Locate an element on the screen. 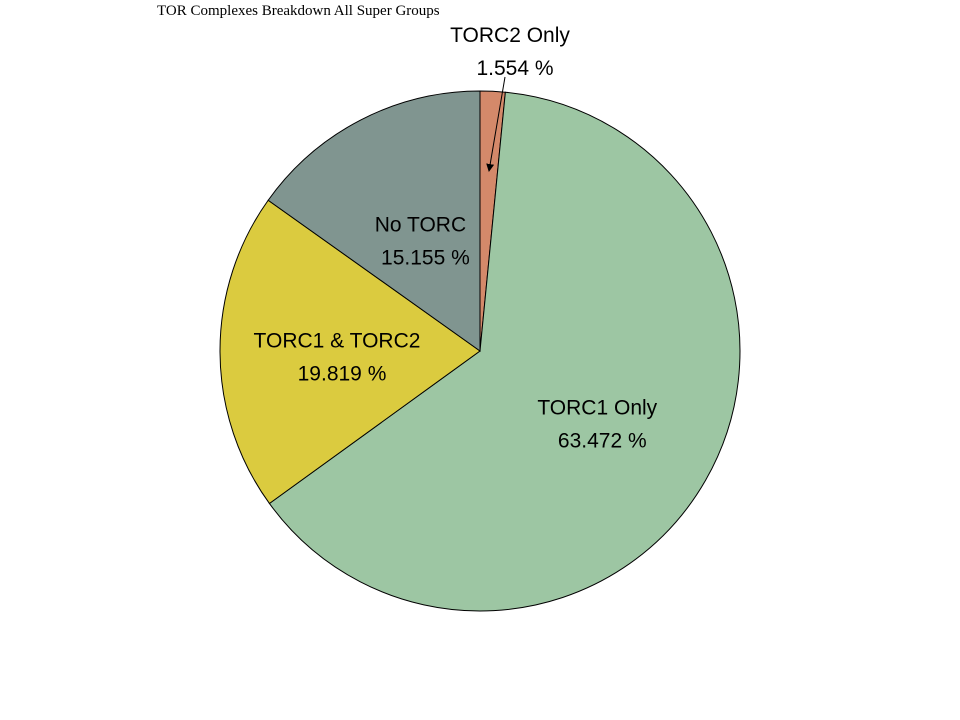 The height and width of the screenshot is (720, 960). label-arrow-torc2-only is located at coordinates (496, 124).